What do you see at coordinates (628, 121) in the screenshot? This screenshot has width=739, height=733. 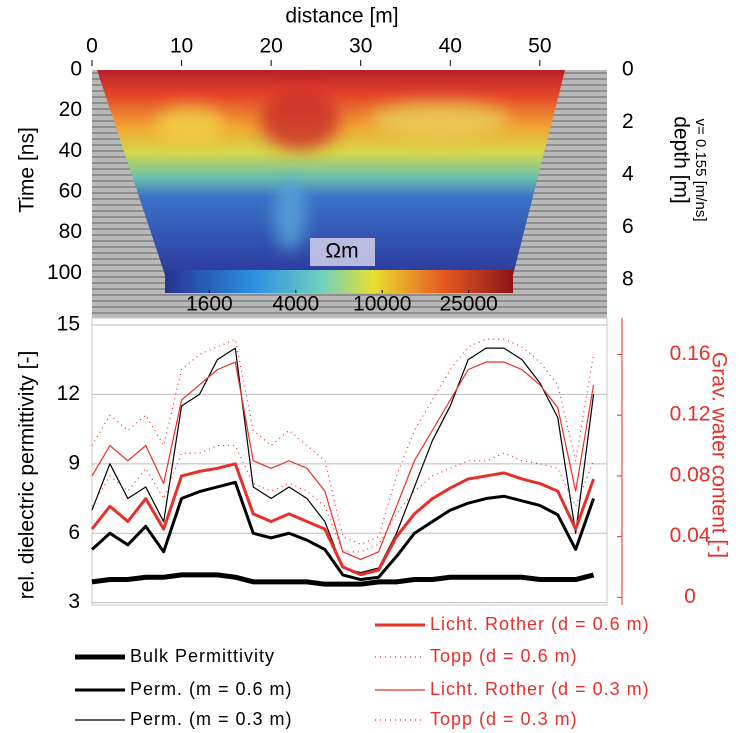 I see `y2-tick-label: 2` at bounding box center [628, 121].